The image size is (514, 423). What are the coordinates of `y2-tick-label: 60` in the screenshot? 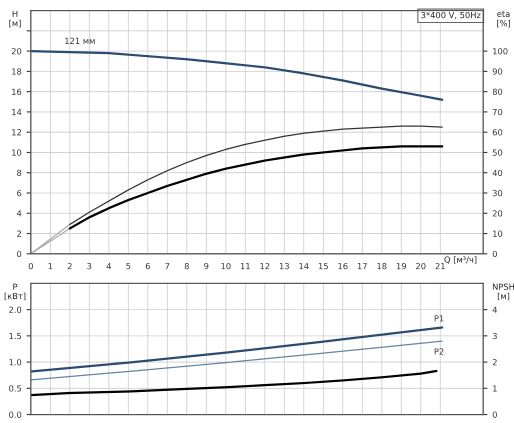 It's located at (497, 132).